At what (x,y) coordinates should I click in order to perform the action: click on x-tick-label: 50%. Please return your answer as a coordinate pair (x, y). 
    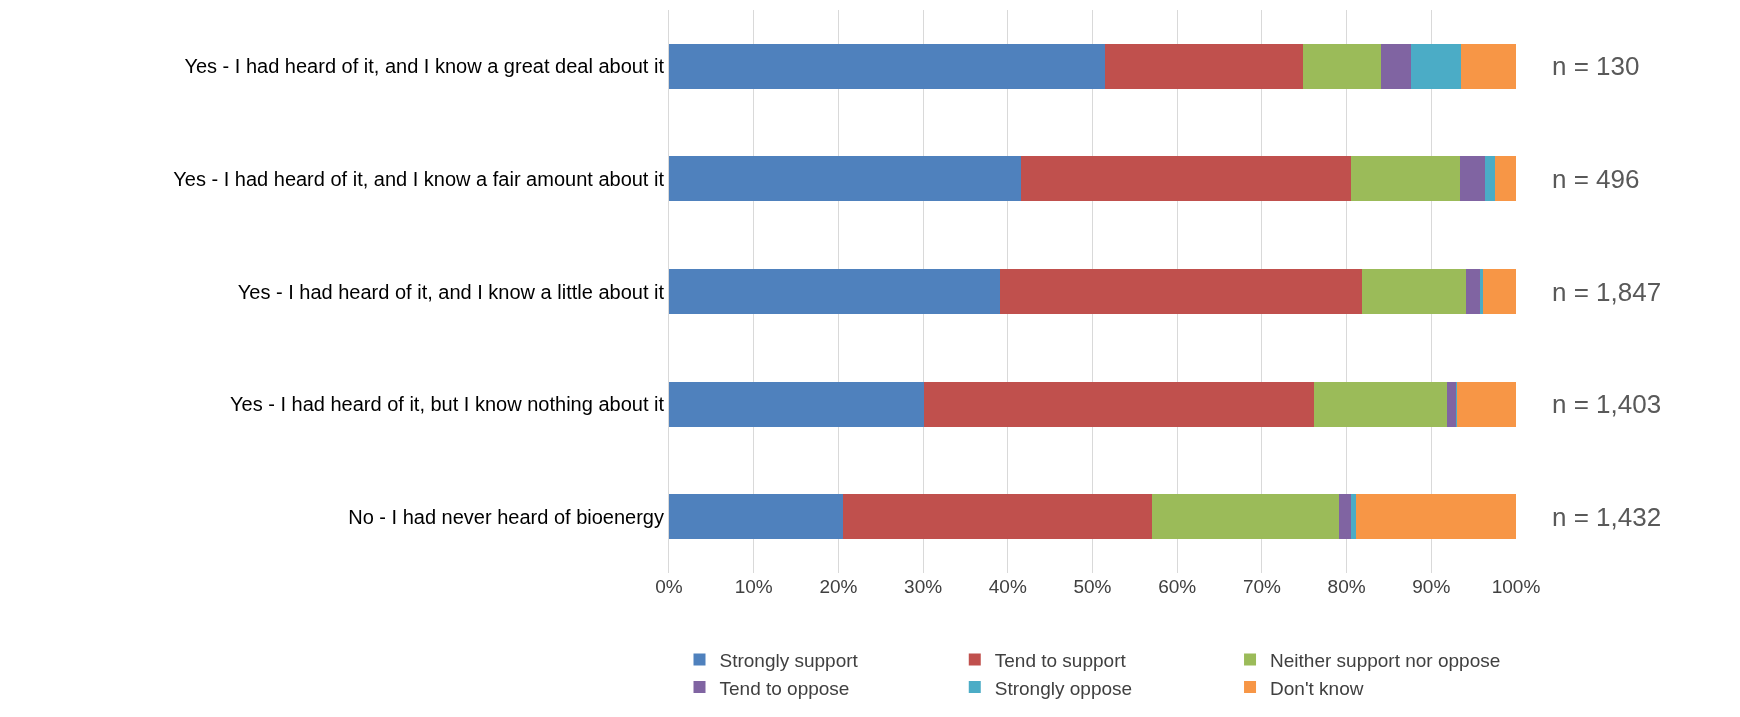
    Looking at the image, I should click on (1092, 586).